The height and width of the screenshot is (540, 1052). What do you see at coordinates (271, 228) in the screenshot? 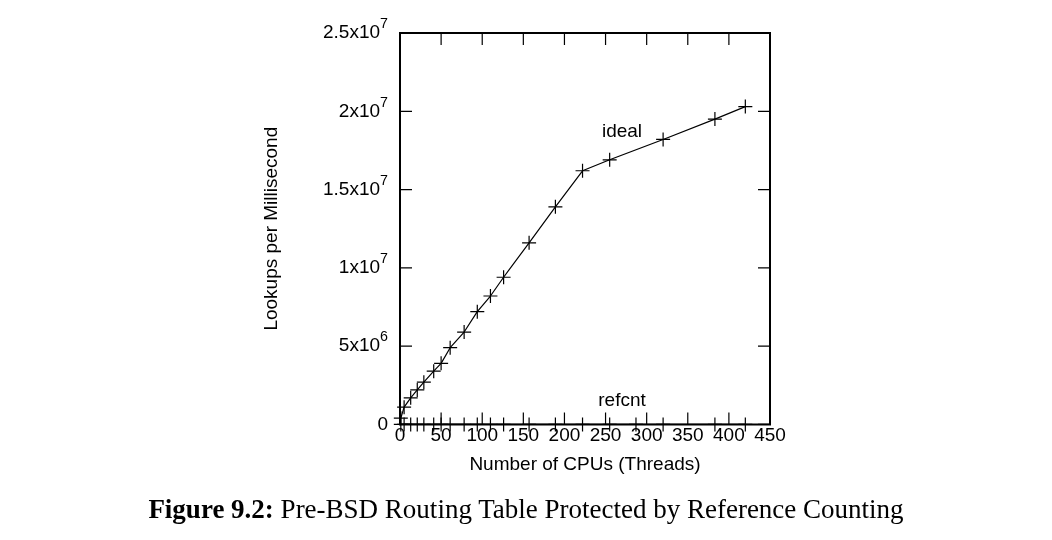
I see `y-axis-title: Lookups per Millisecond` at bounding box center [271, 228].